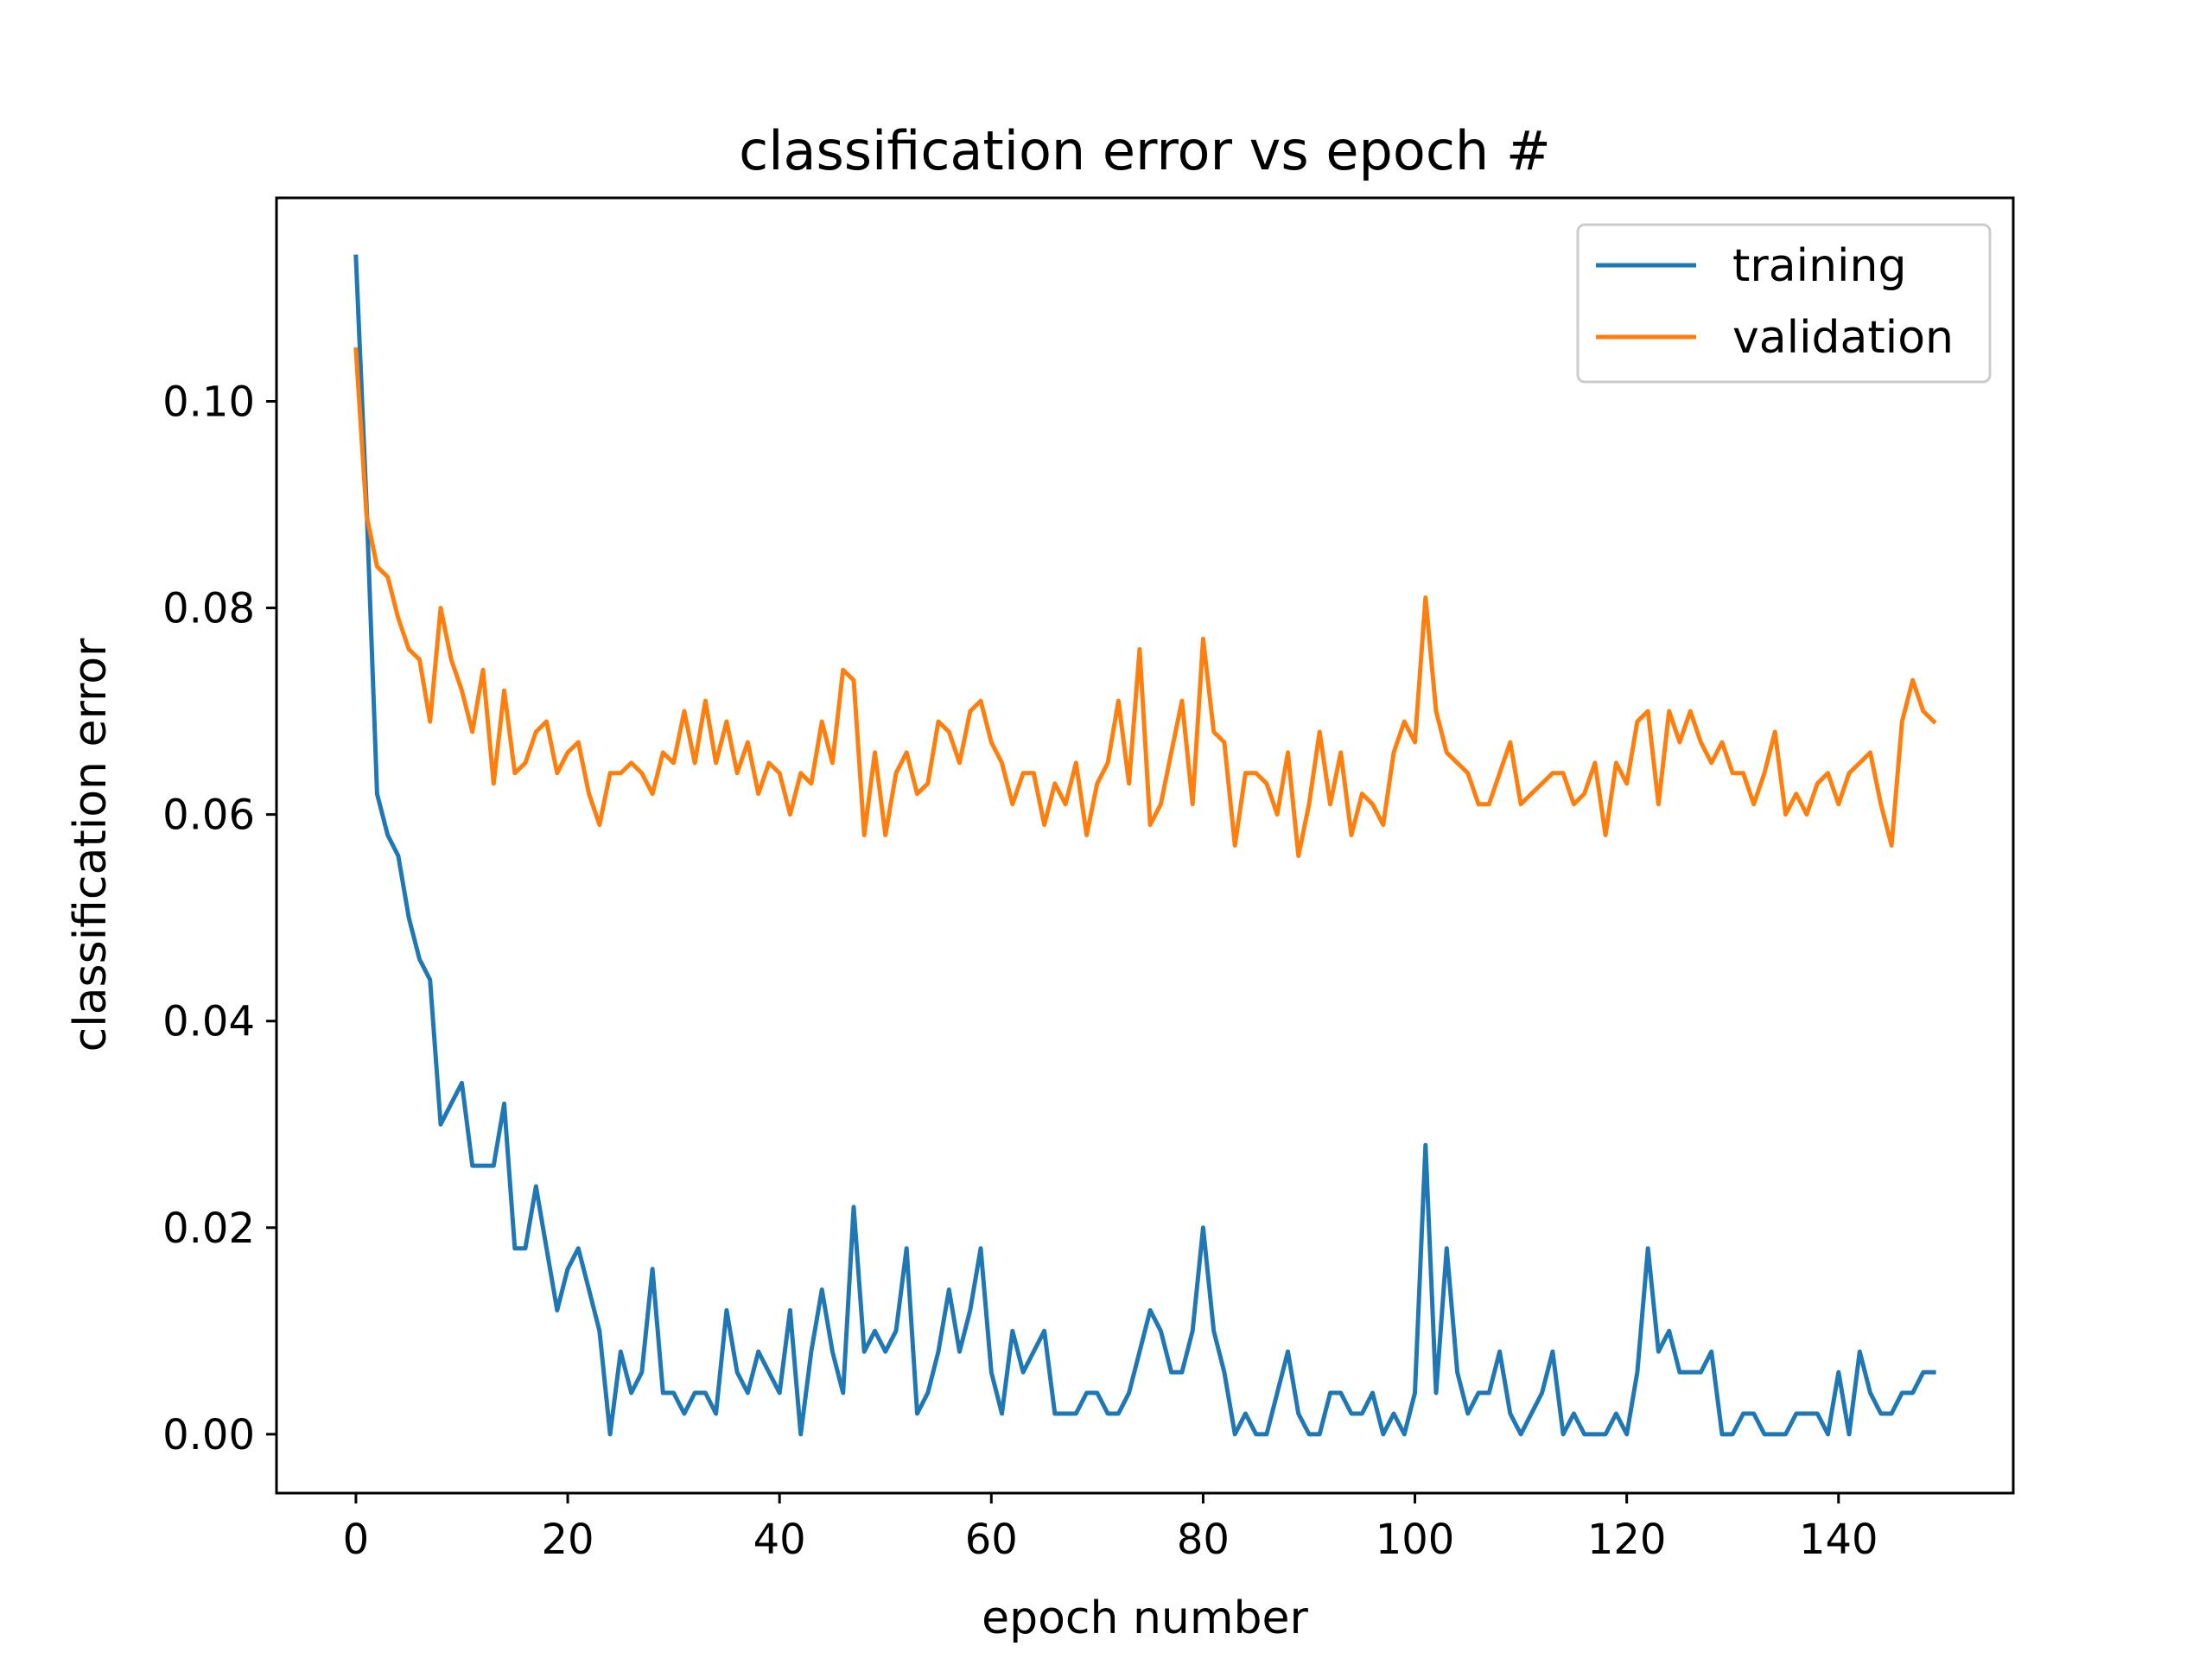  Describe the element at coordinates (1145, 1618) in the screenshot. I see `x-axis-label: epoch number` at that location.